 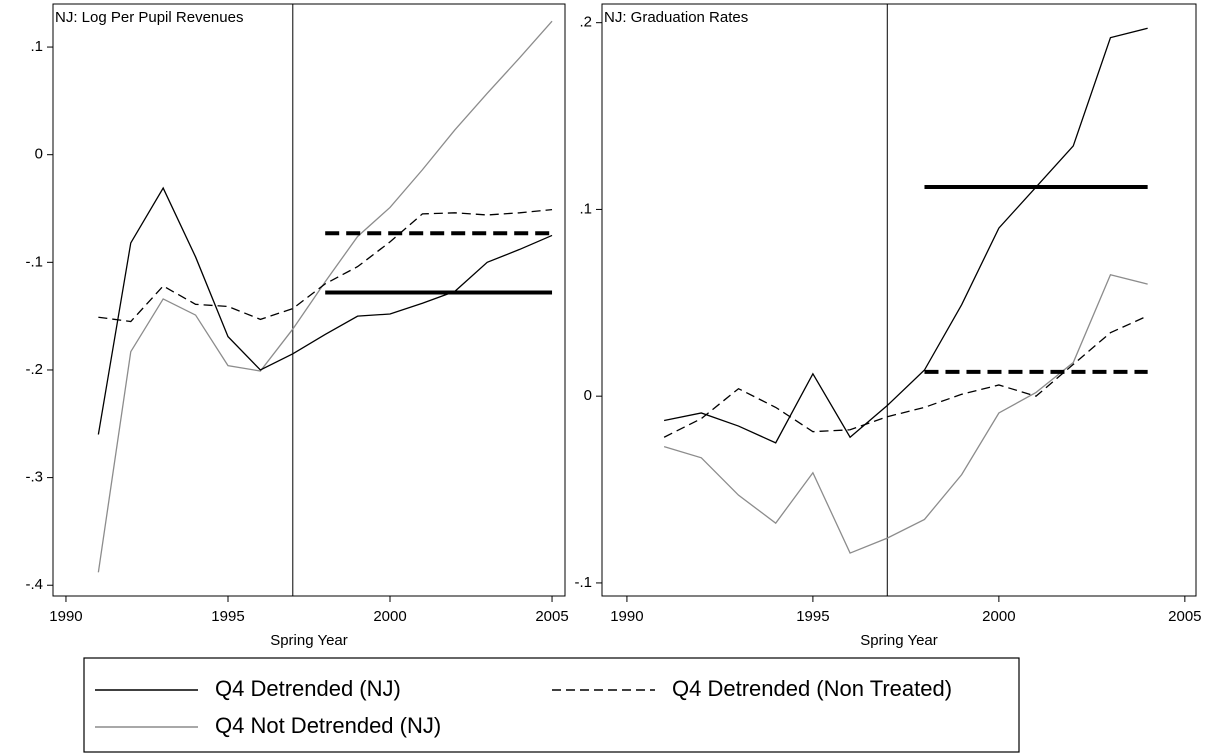 I want to click on y-tick-label: -.2, so click(x=34, y=369).